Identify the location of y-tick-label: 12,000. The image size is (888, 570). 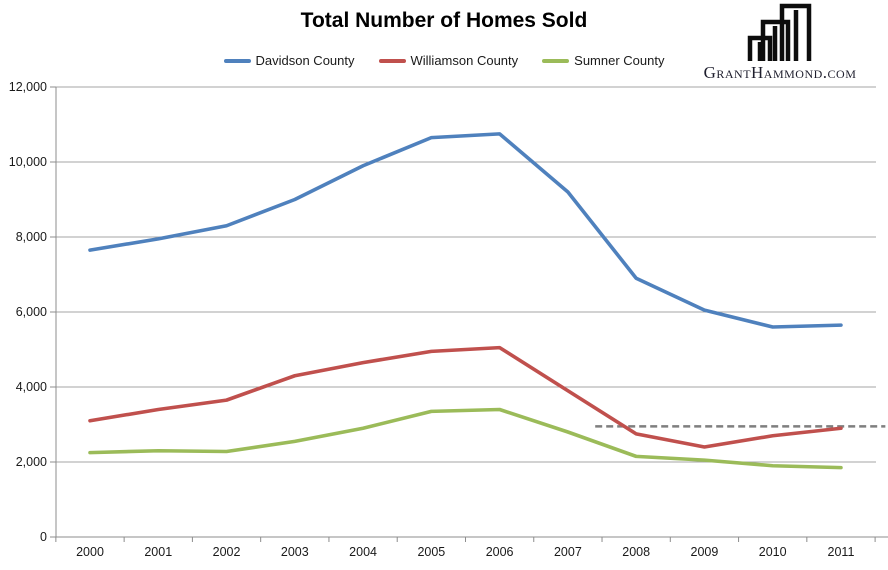
(28, 87).